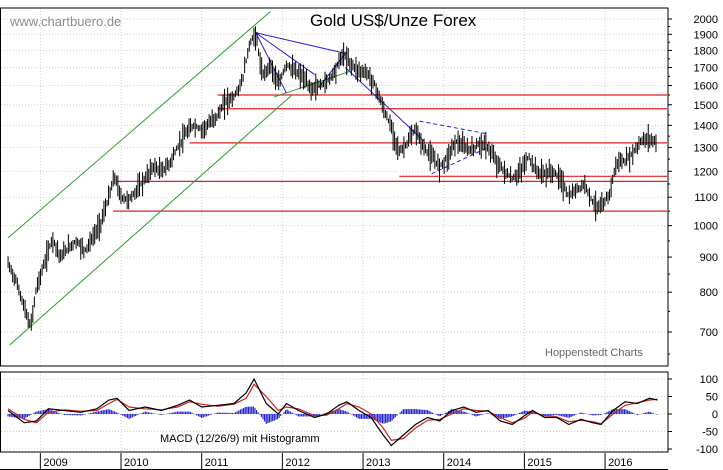 This screenshot has height=470, width=723. What do you see at coordinates (706, 106) in the screenshot?
I see `price-tick-label: 1500` at bounding box center [706, 106].